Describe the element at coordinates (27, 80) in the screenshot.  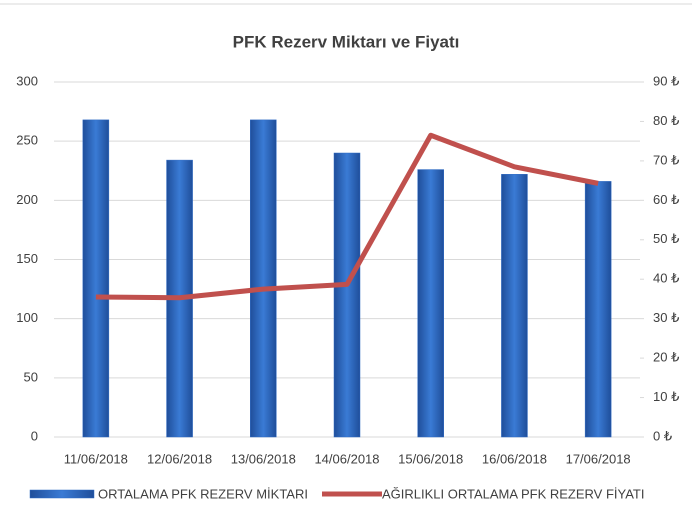
I see `y-tick-label: 300` at that location.